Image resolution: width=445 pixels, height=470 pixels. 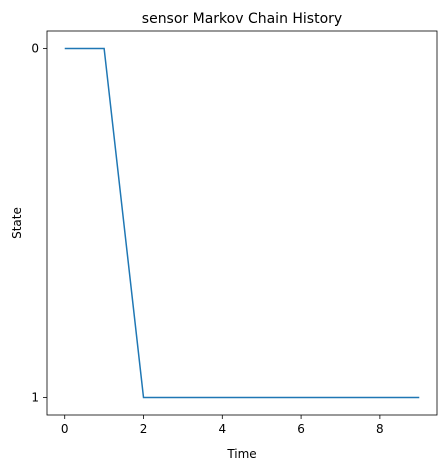 What do you see at coordinates (35, 398) in the screenshot?
I see `y-tick-label: 1` at bounding box center [35, 398].